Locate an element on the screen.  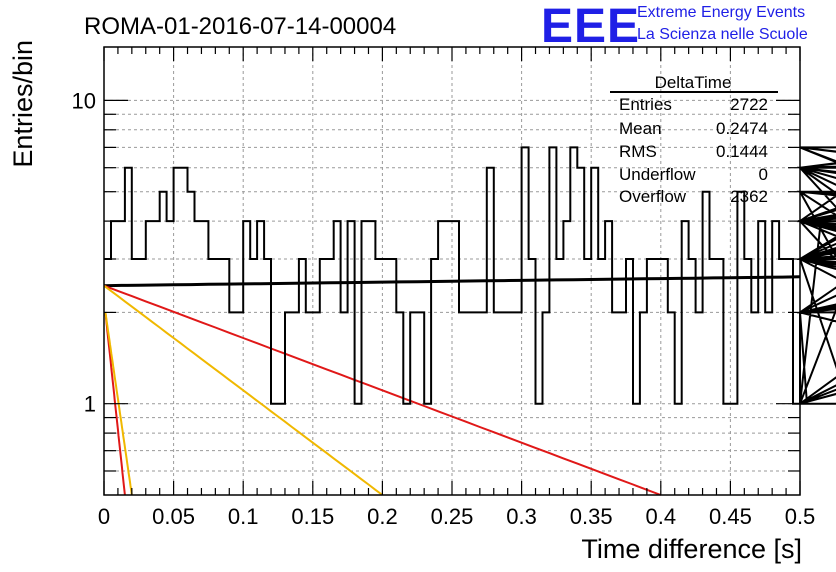
x-tick-label: 0.15 is located at coordinates (312, 516).